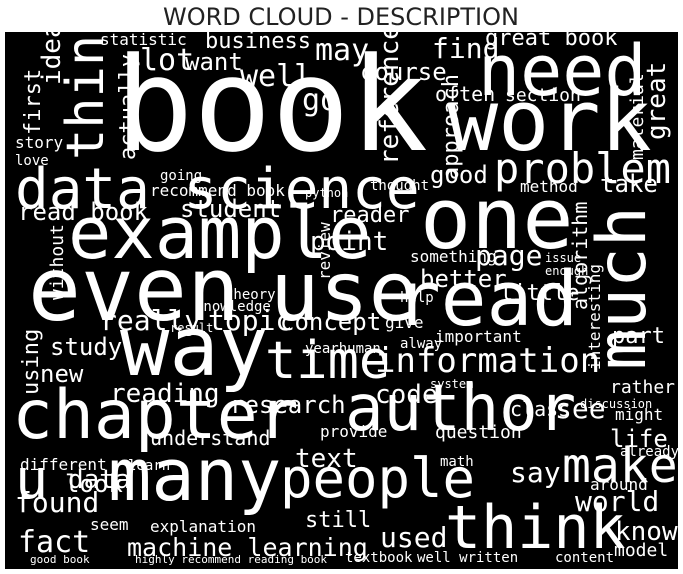 This screenshot has height=574, width=683. Describe the element at coordinates (566, 271) in the screenshot. I see `cloud-word: enough` at that location.